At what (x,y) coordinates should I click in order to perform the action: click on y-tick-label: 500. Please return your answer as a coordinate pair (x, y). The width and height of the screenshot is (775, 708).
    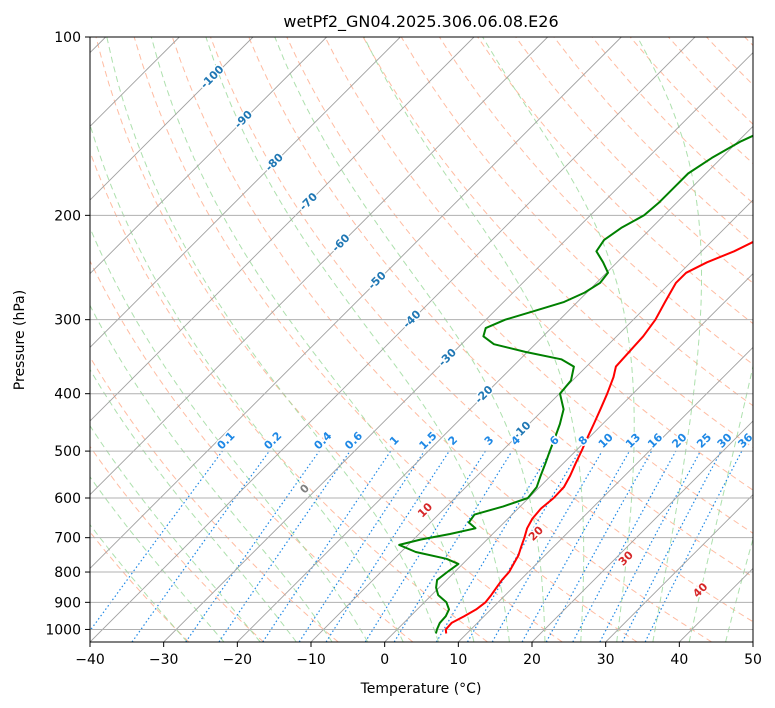
    Looking at the image, I should click on (67, 452).